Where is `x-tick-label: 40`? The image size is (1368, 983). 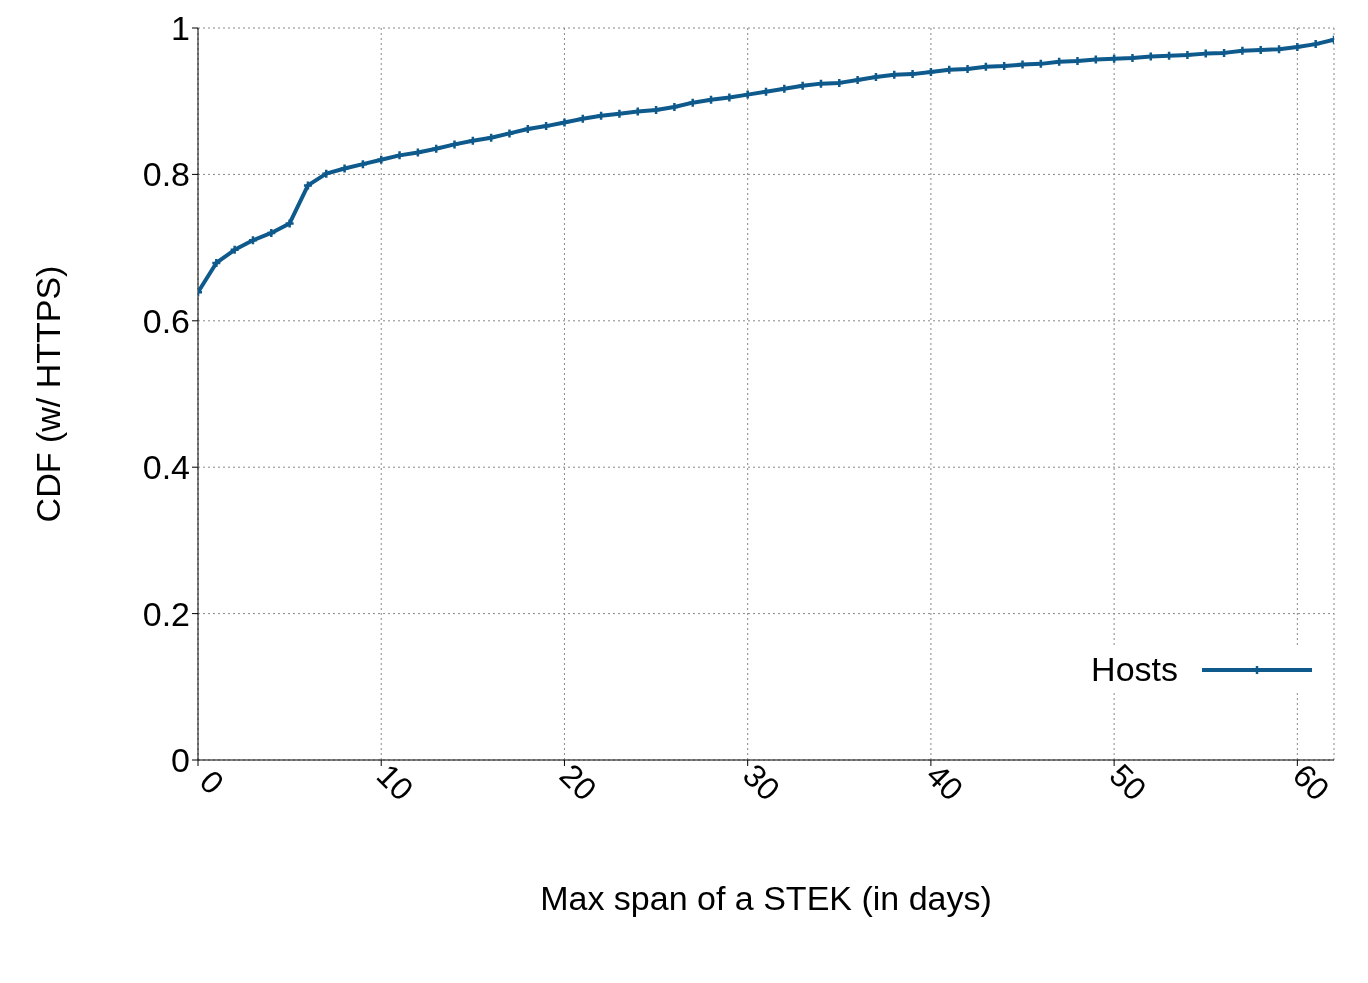
x-tick-label: 40 is located at coordinates (944, 782).